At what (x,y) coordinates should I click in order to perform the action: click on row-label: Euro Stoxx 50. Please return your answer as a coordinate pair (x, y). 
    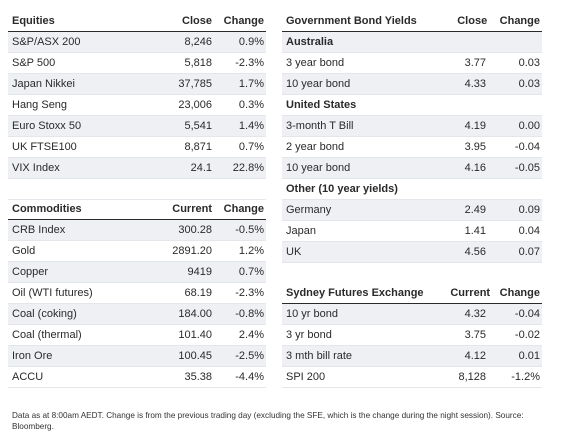
    Looking at the image, I should click on (47, 126).